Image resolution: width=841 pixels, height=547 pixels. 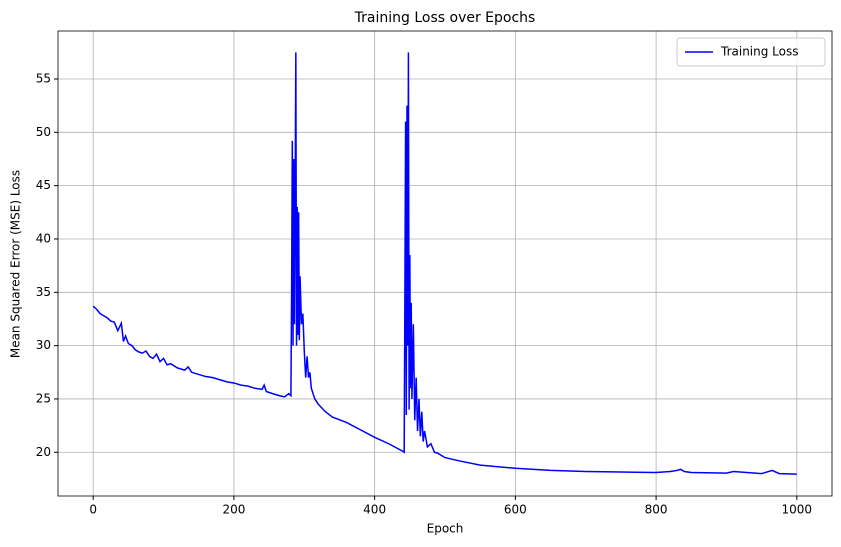 I want to click on x-tick-label: 0, so click(x=93, y=510).